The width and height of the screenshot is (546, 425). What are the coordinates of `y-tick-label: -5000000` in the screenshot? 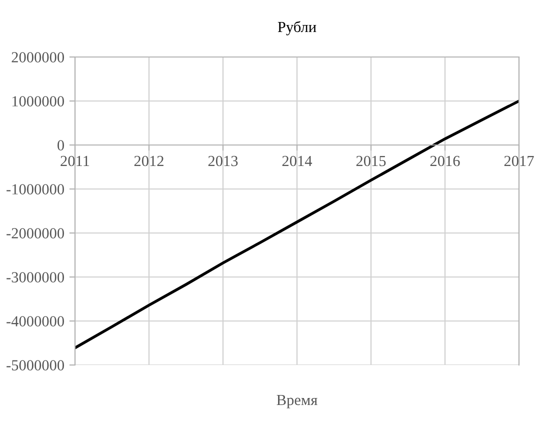 It's located at (35, 365).